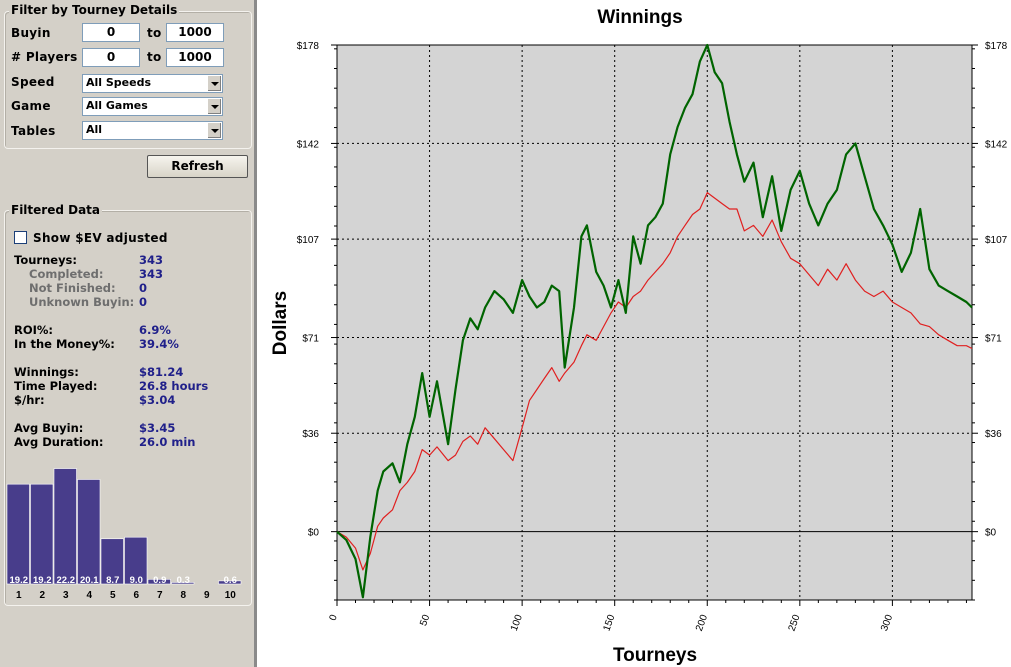 The image size is (1011, 667). Describe the element at coordinates (996, 240) in the screenshot. I see `y-tick-label-right: $107` at that location.